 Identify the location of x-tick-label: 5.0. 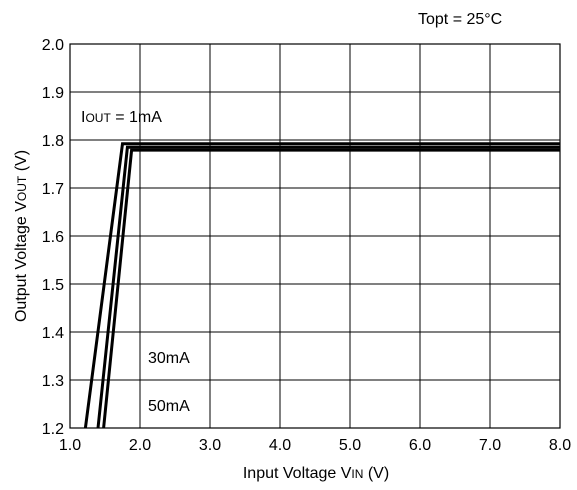
(350, 445).